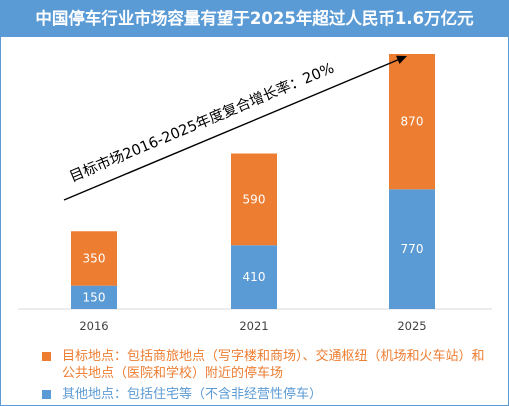 The height and width of the screenshot is (406, 509). Describe the element at coordinates (192, 394) in the screenshot. I see `legend-label-other: 其他地点：包括住宅等（不含非经营性停车）` at that location.